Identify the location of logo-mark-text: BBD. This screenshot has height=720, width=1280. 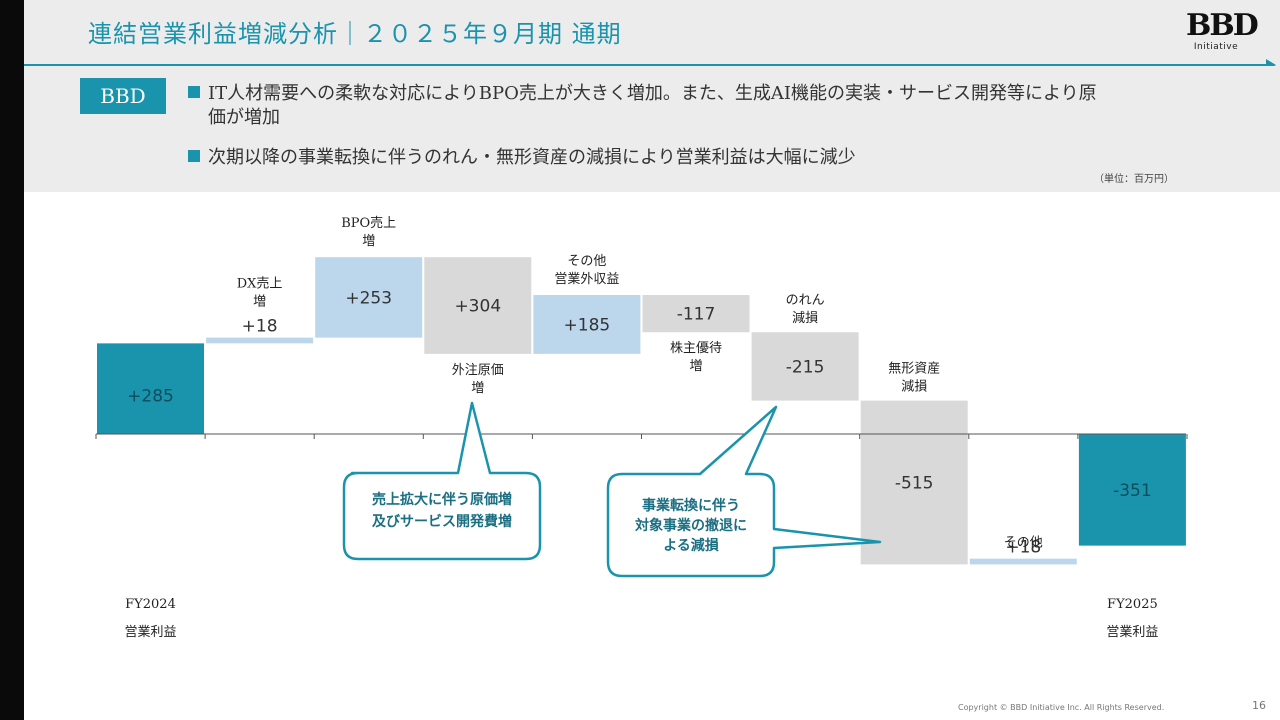
(1222, 25).